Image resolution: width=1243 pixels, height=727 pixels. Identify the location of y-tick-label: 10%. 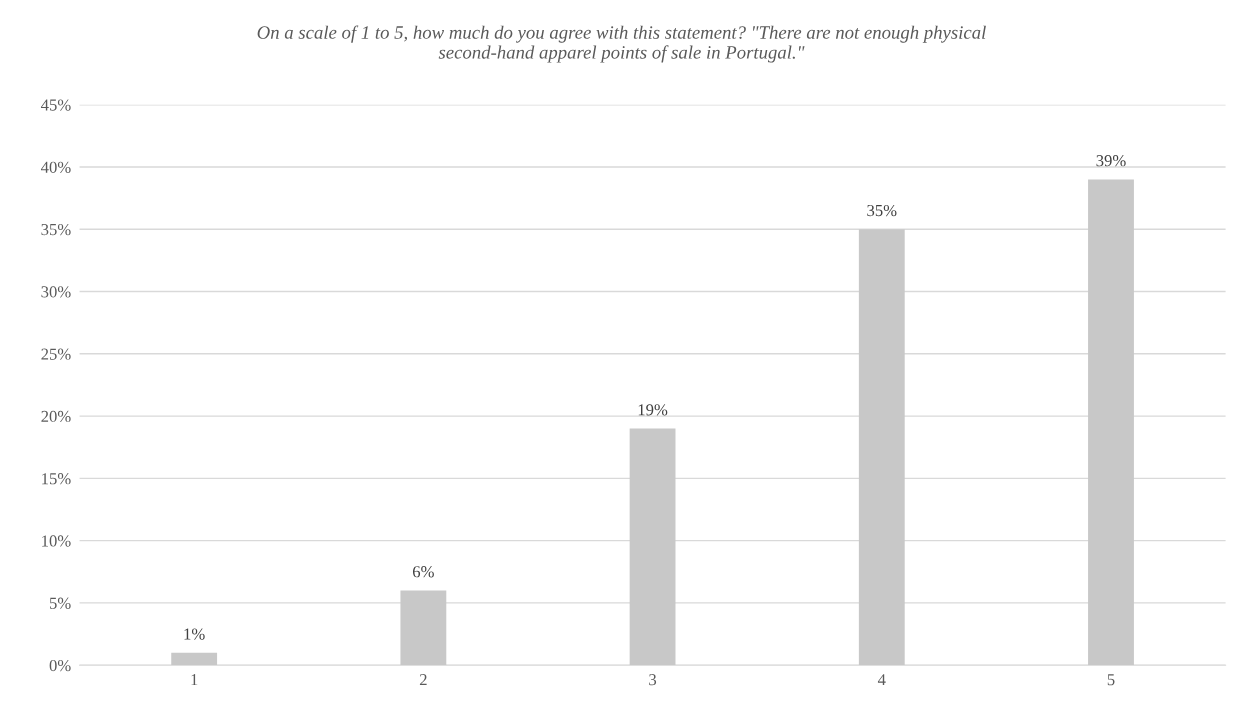
(56, 541).